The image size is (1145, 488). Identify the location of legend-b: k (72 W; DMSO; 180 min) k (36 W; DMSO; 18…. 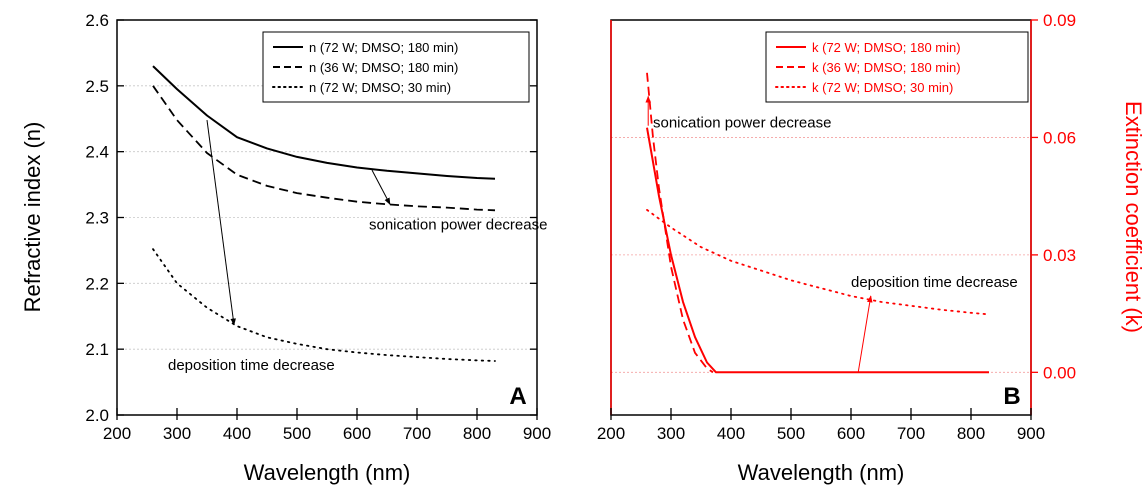
(897, 67).